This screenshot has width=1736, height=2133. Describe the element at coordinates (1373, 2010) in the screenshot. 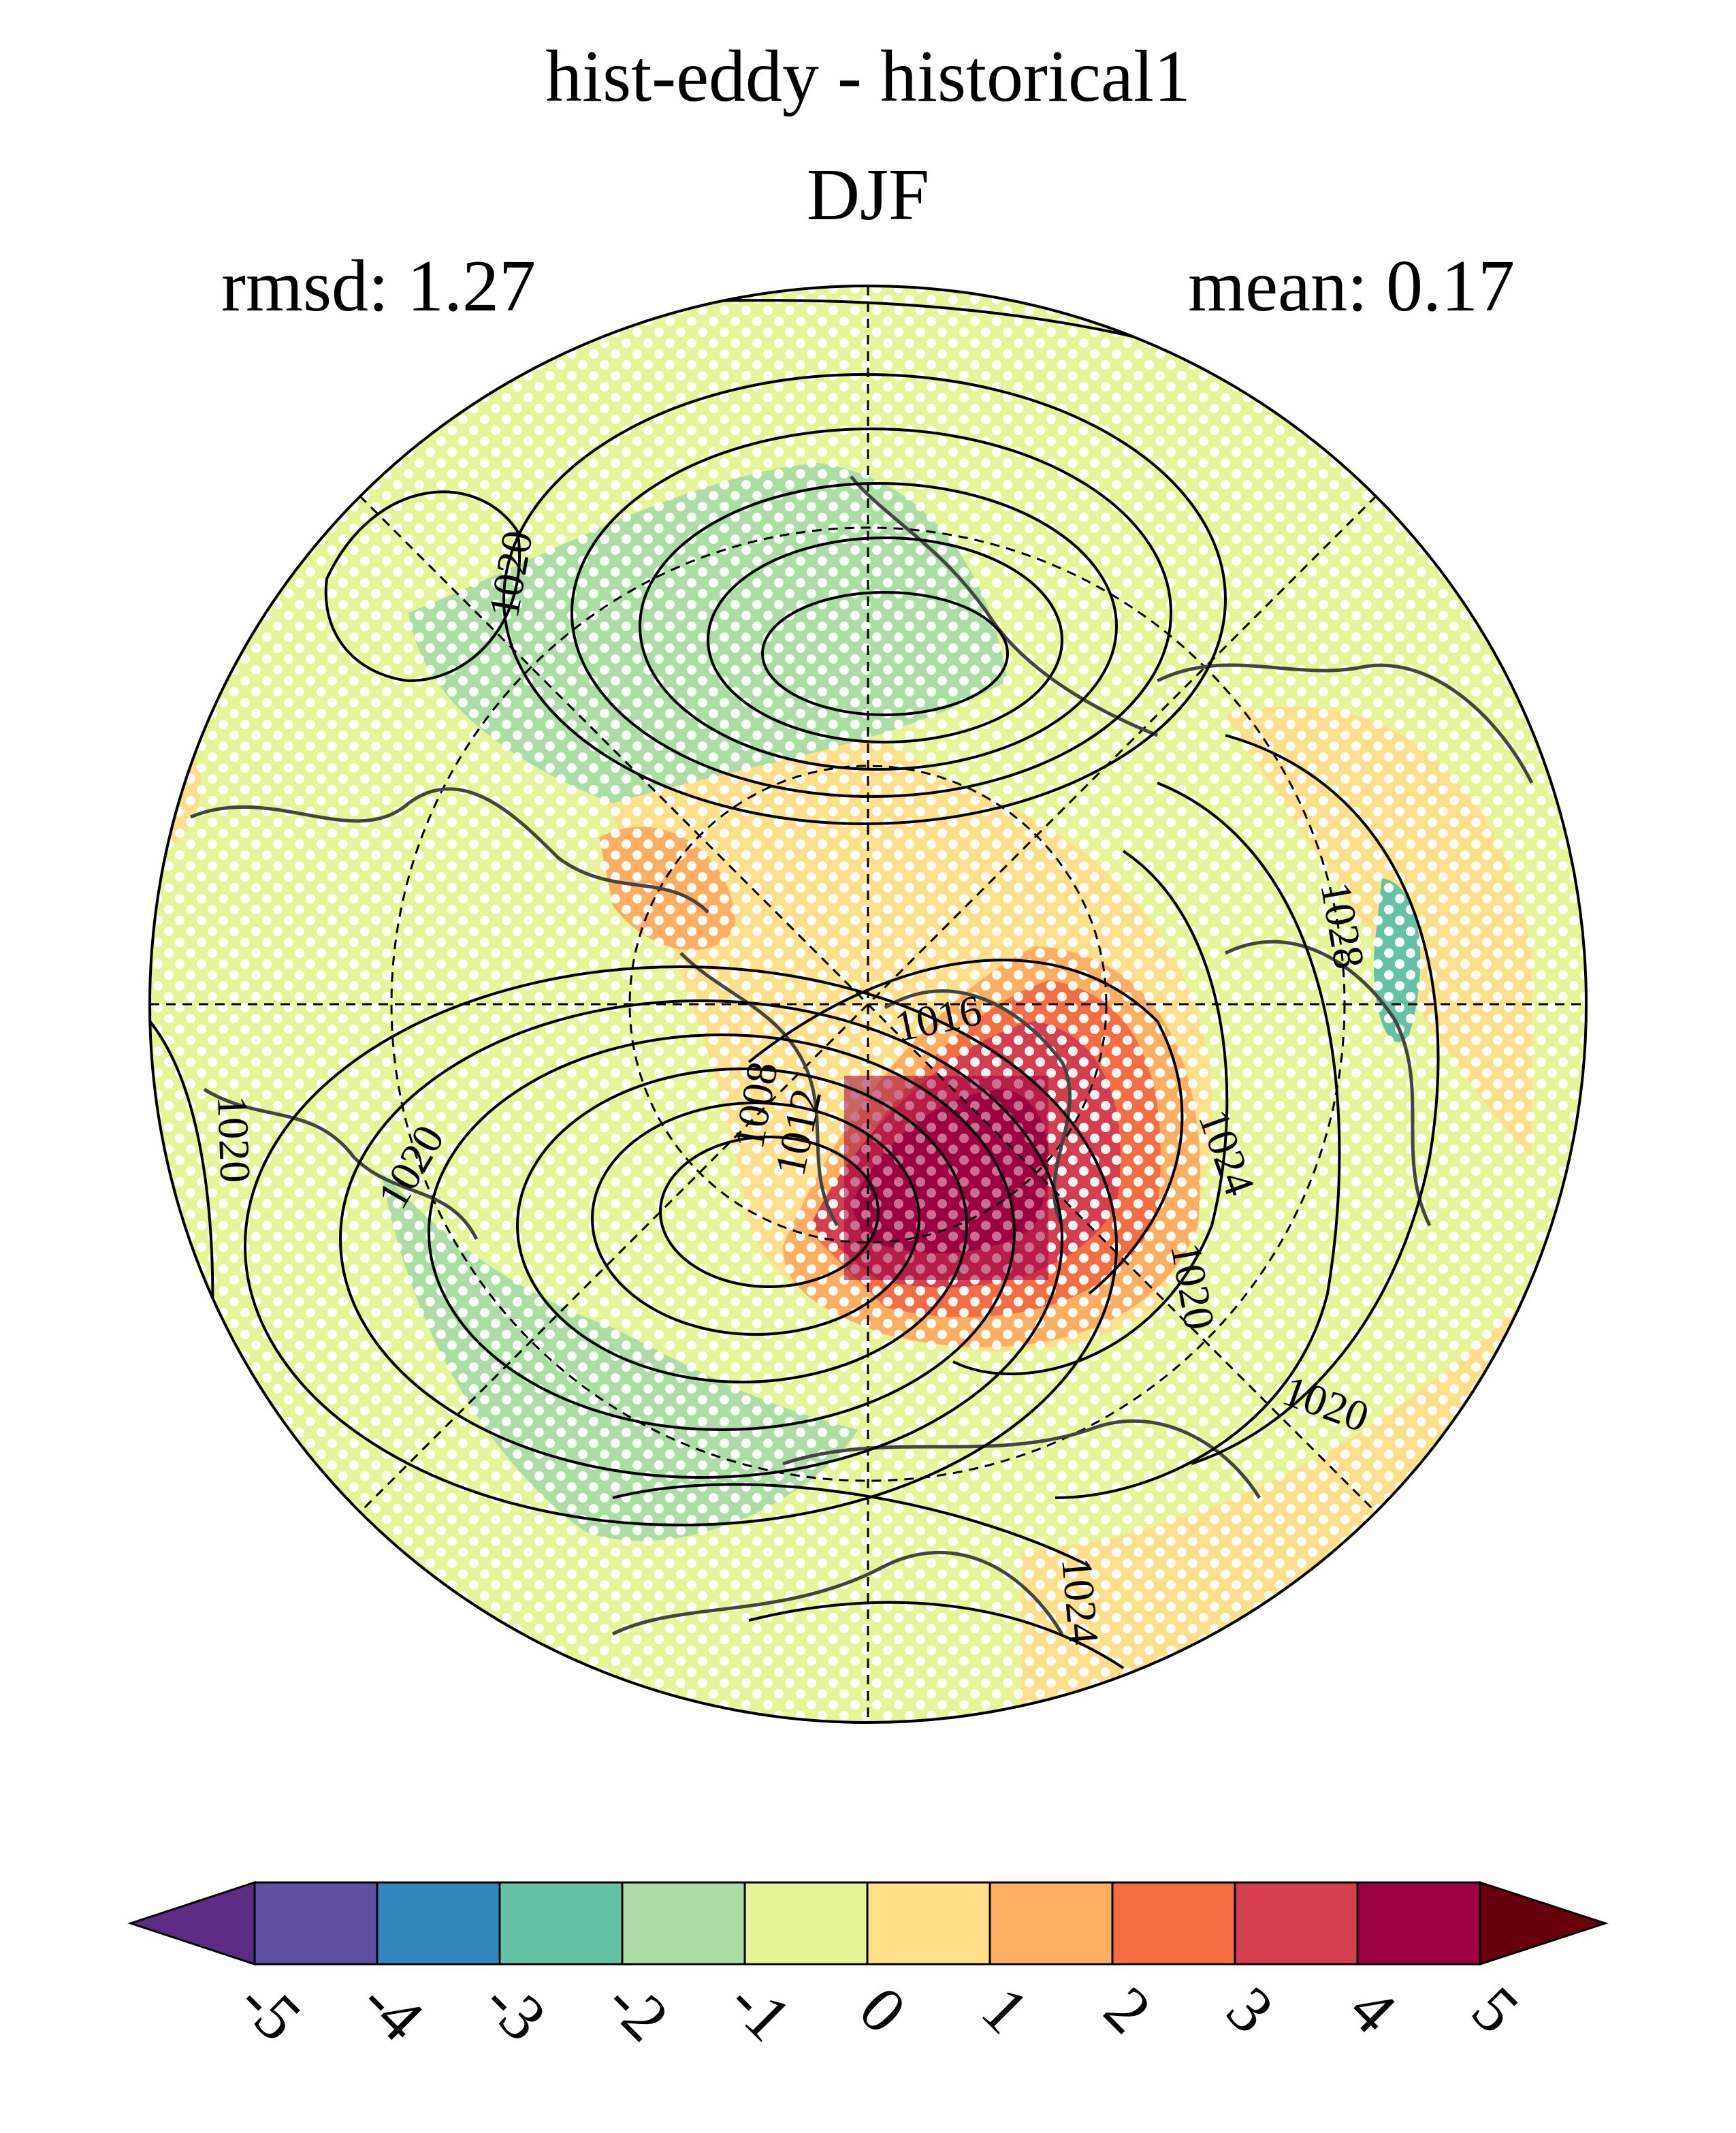

I see `colorbar-tick-label: 4` at that location.